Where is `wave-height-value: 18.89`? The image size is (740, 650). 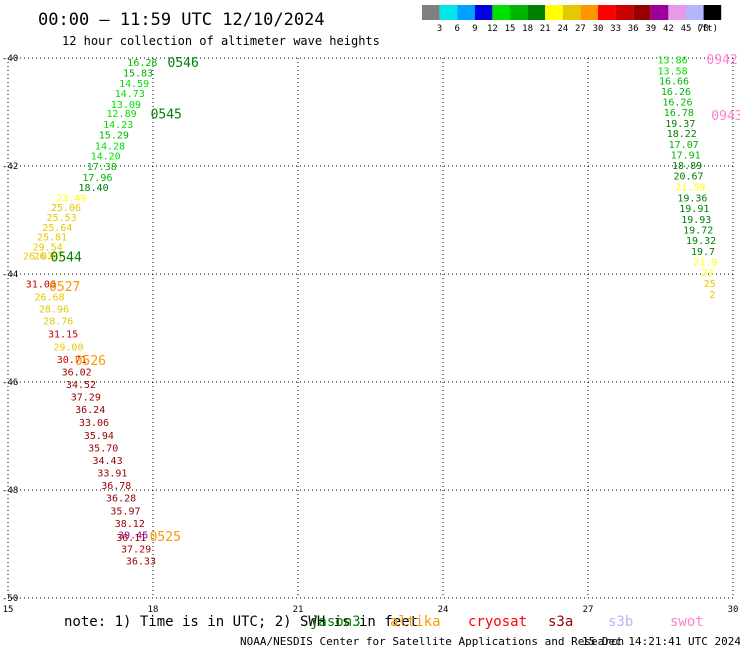
wave-height-value: 18.89 is located at coordinates (687, 166).